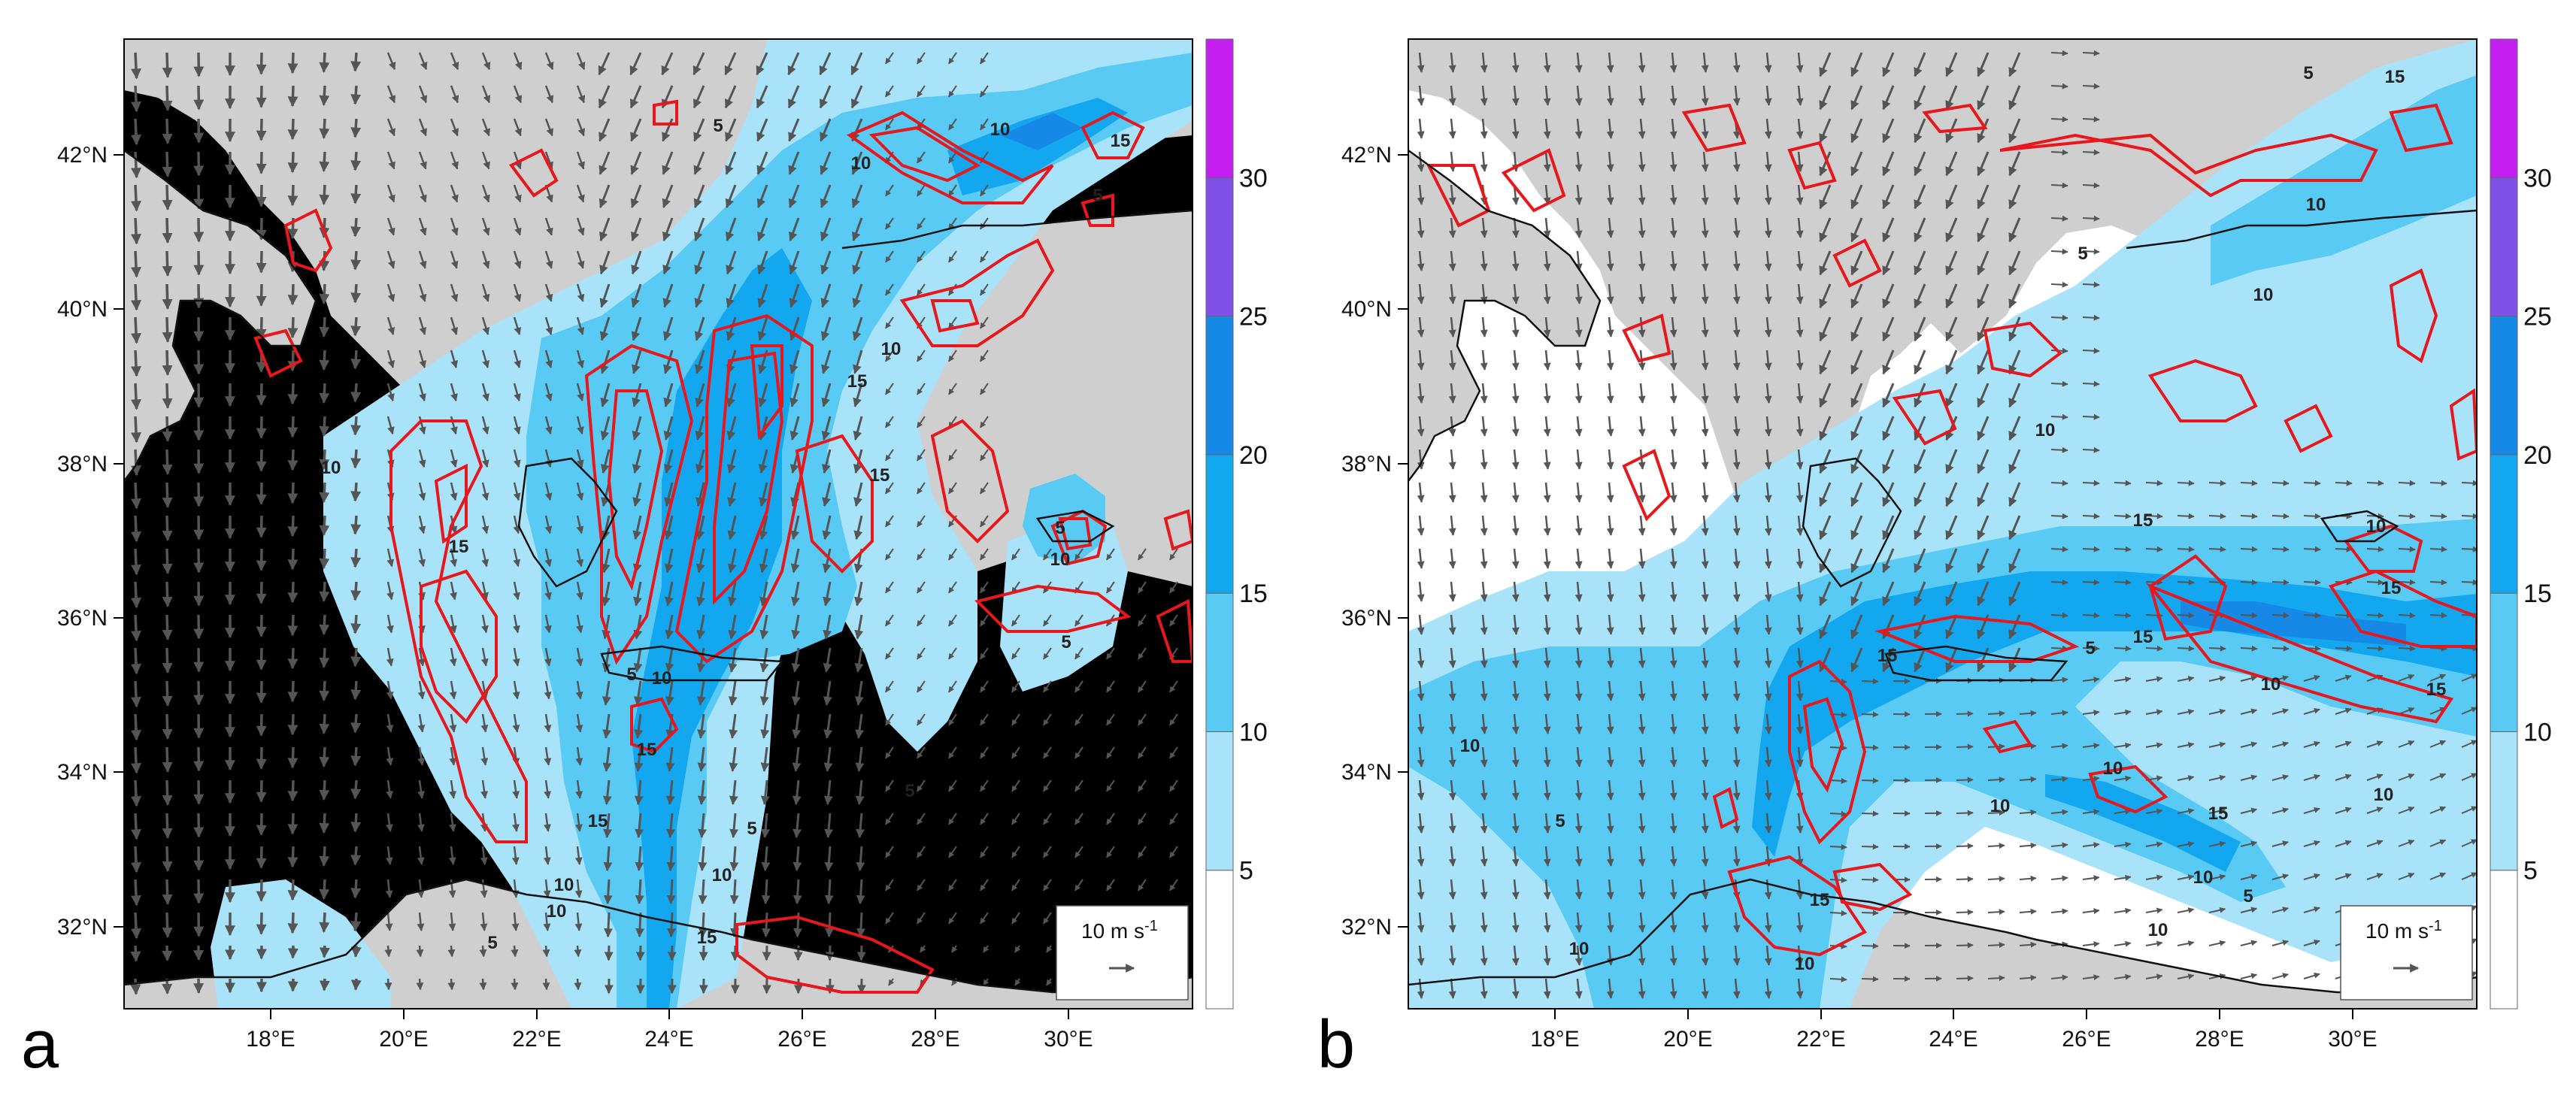 The width and height of the screenshot is (2576, 1117). I want to click on vector-legend: 10 m s-1, so click(1122, 952).